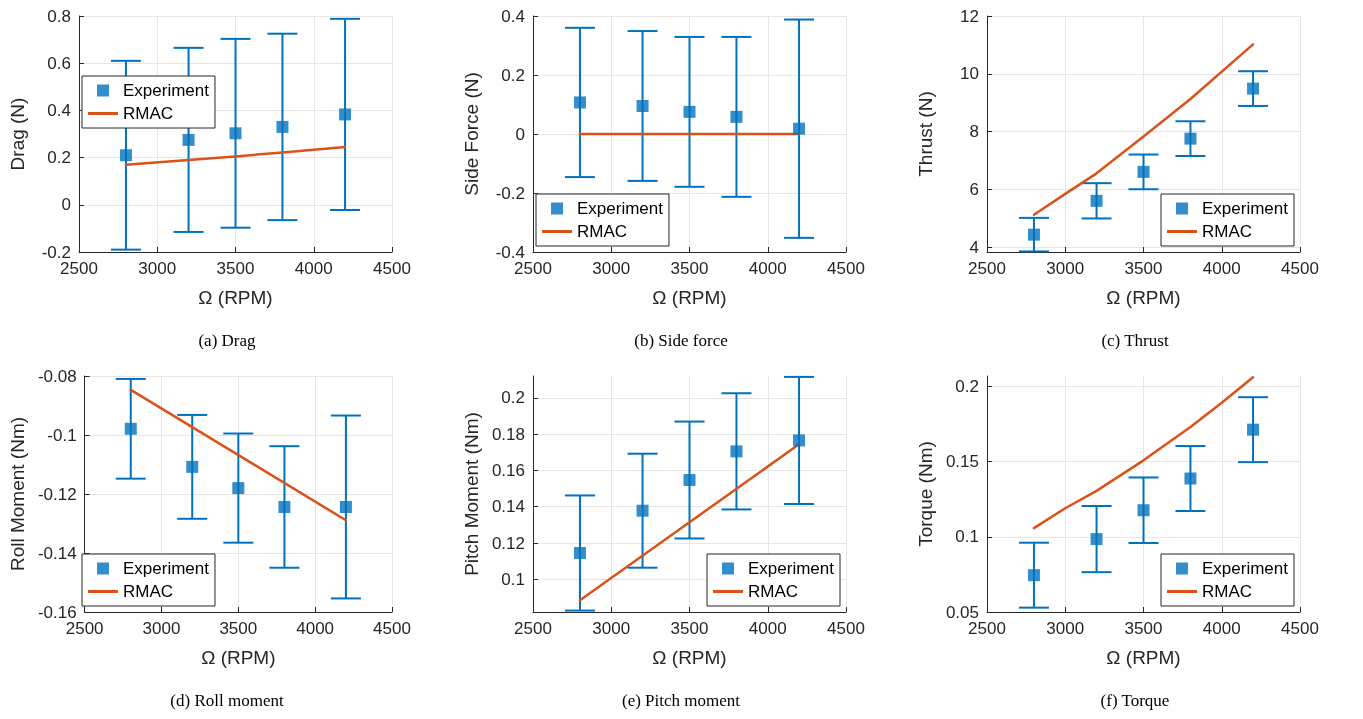 The image size is (1363, 719). What do you see at coordinates (681, 340) in the screenshot?
I see `text: (b) Side force` at bounding box center [681, 340].